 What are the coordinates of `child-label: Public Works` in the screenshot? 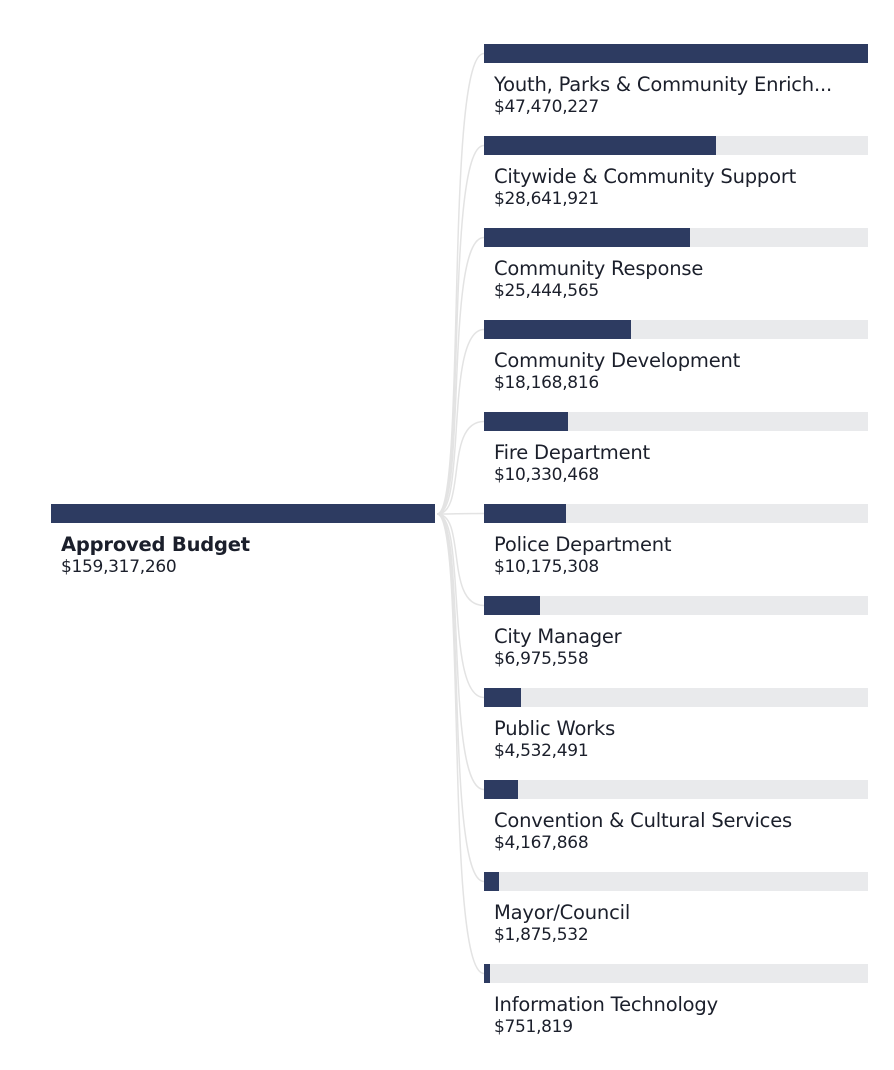 It's located at (555, 728).